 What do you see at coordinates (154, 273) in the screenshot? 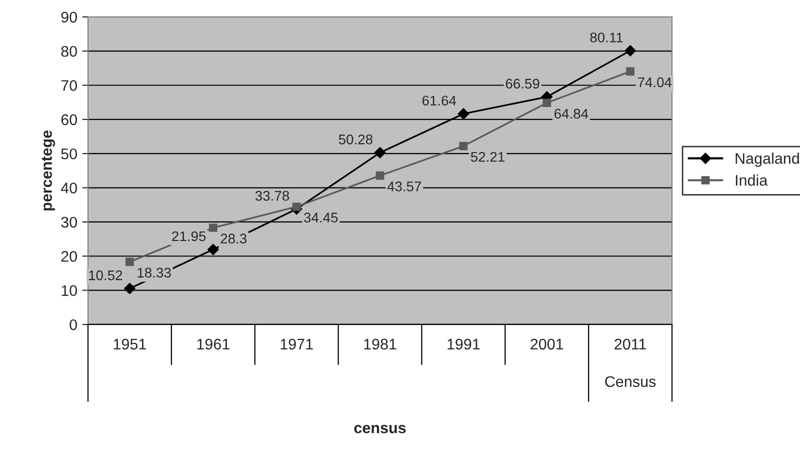
I see `data-label: 18.33` at bounding box center [154, 273].